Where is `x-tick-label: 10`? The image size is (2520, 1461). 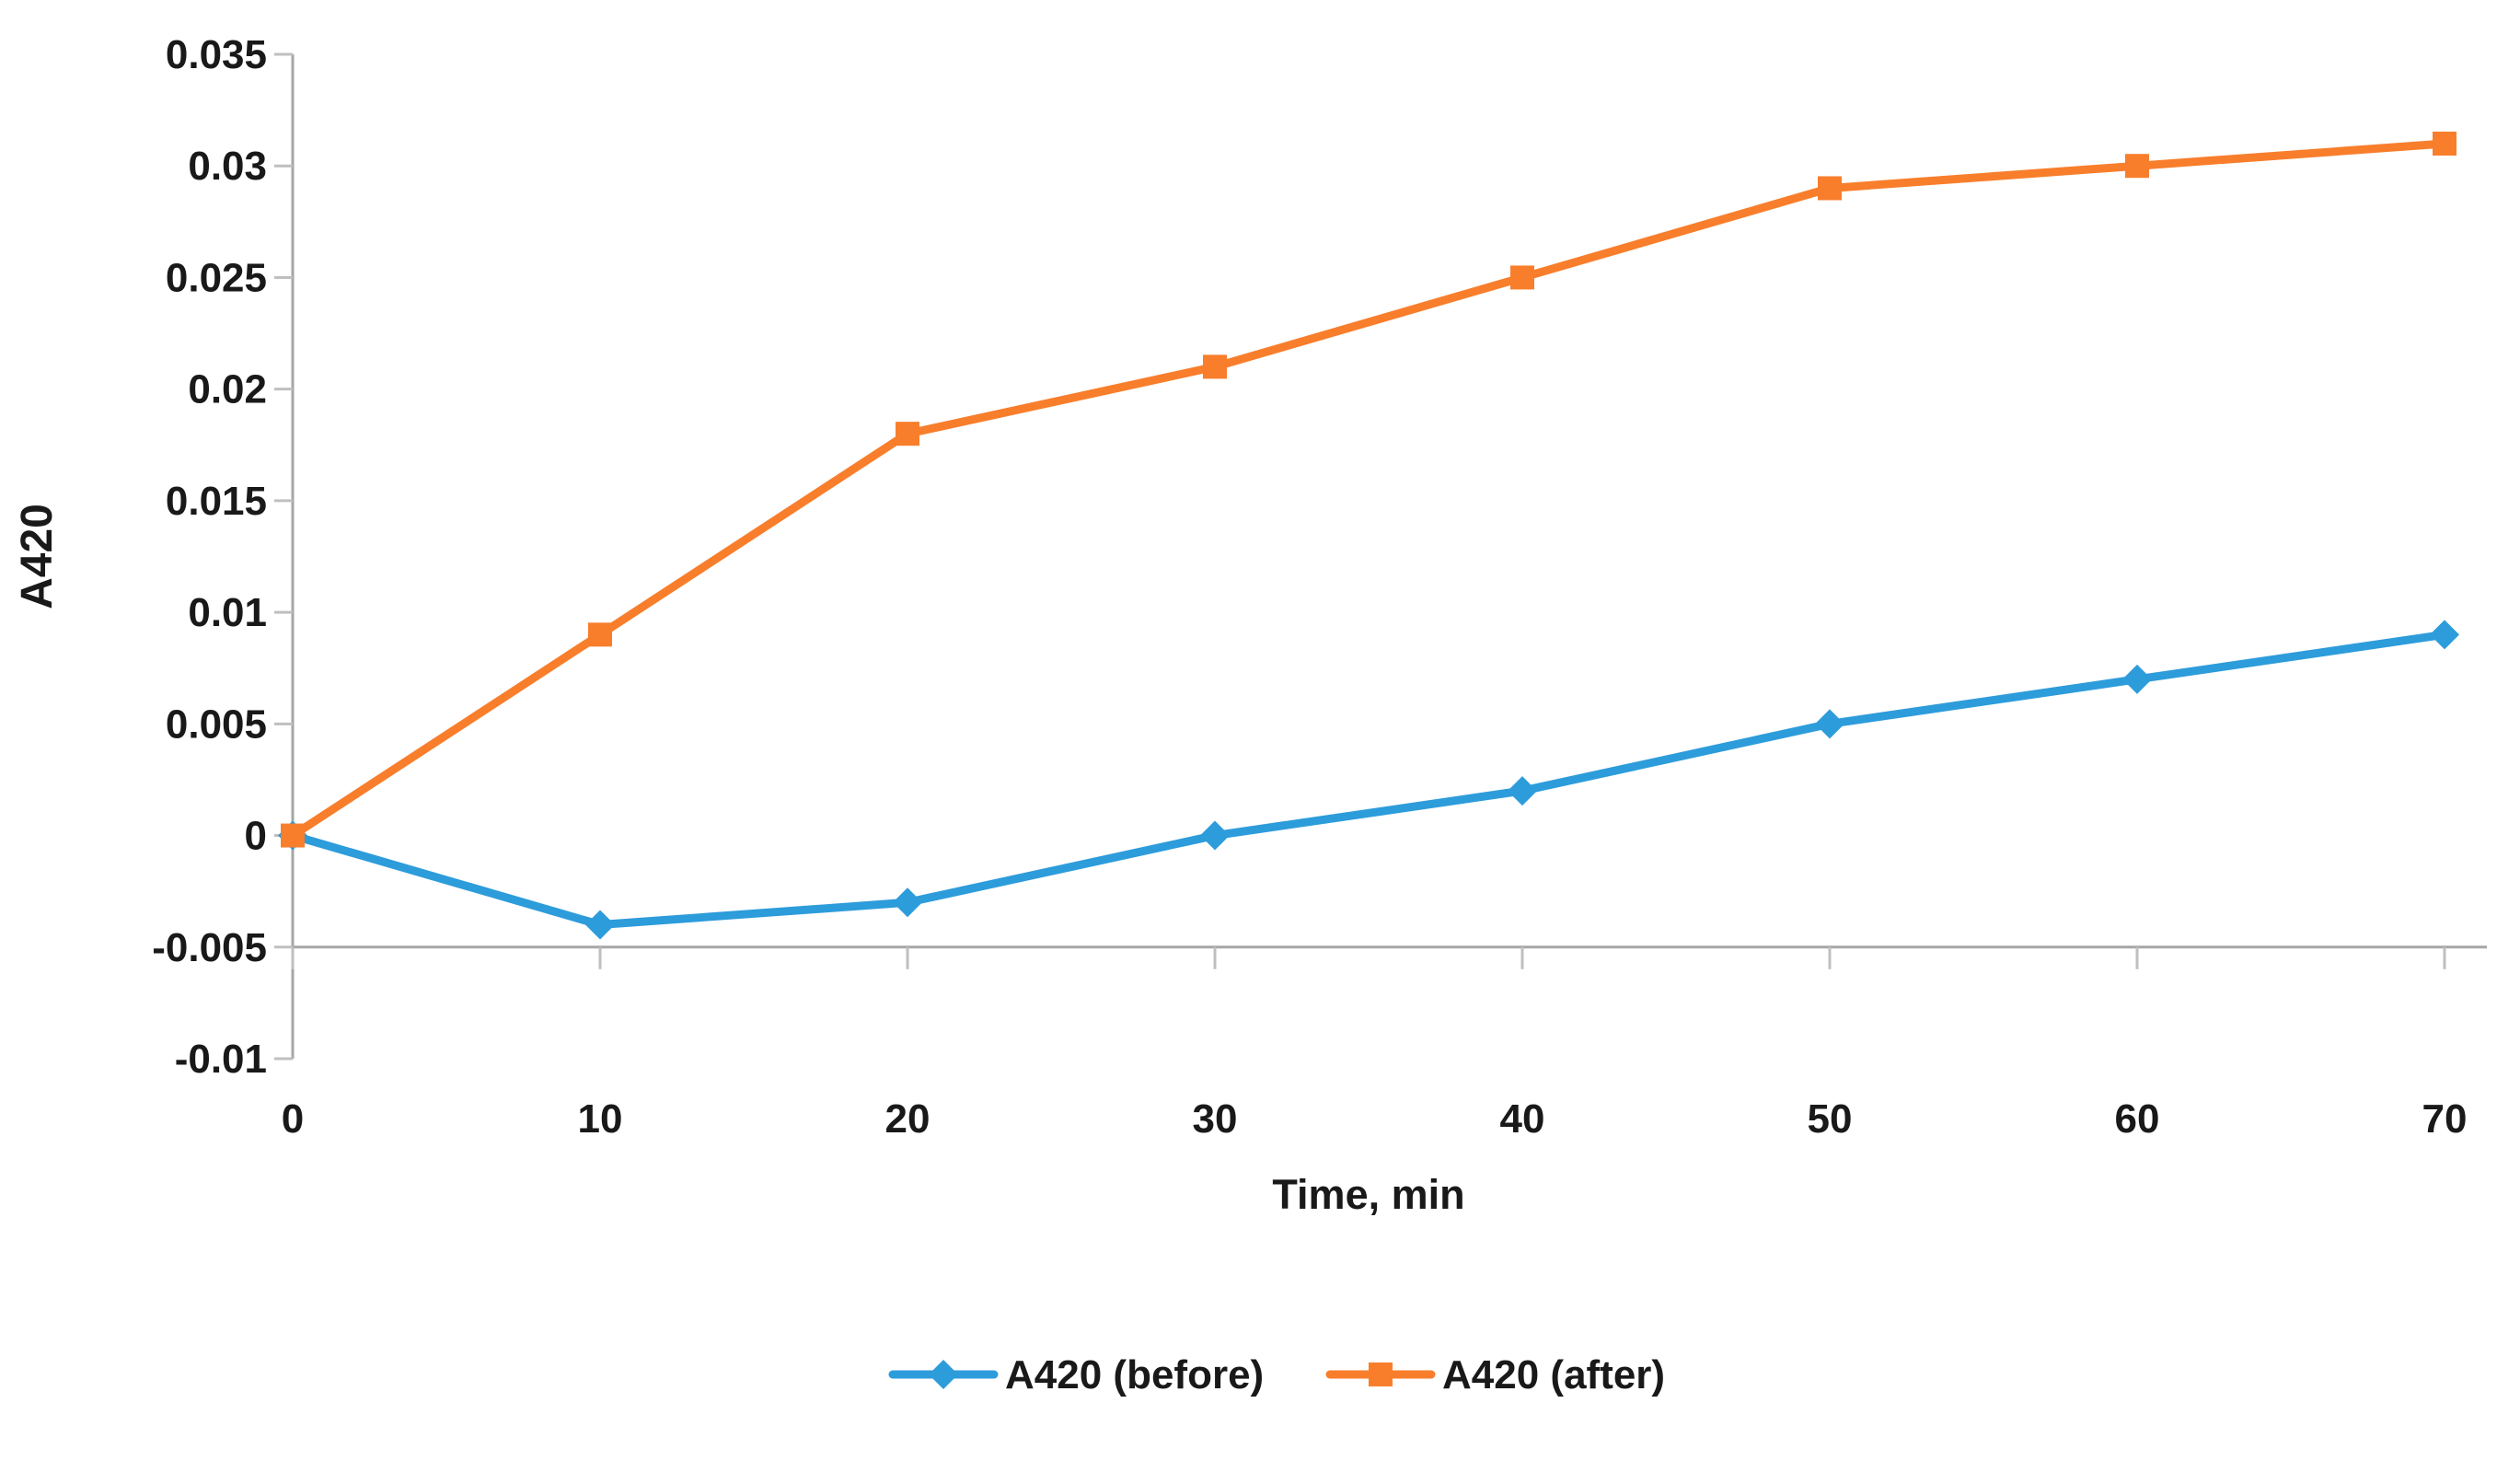 x-tick-label: 10 is located at coordinates (600, 1119).